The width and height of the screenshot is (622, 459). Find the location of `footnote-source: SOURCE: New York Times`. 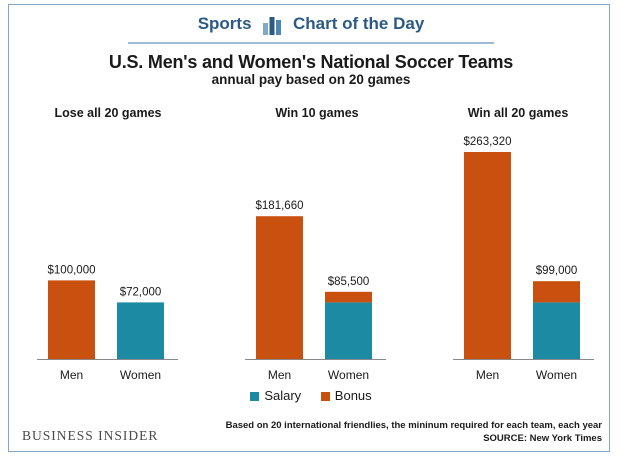

footnote-source: SOURCE: New York Times is located at coordinates (542, 438).